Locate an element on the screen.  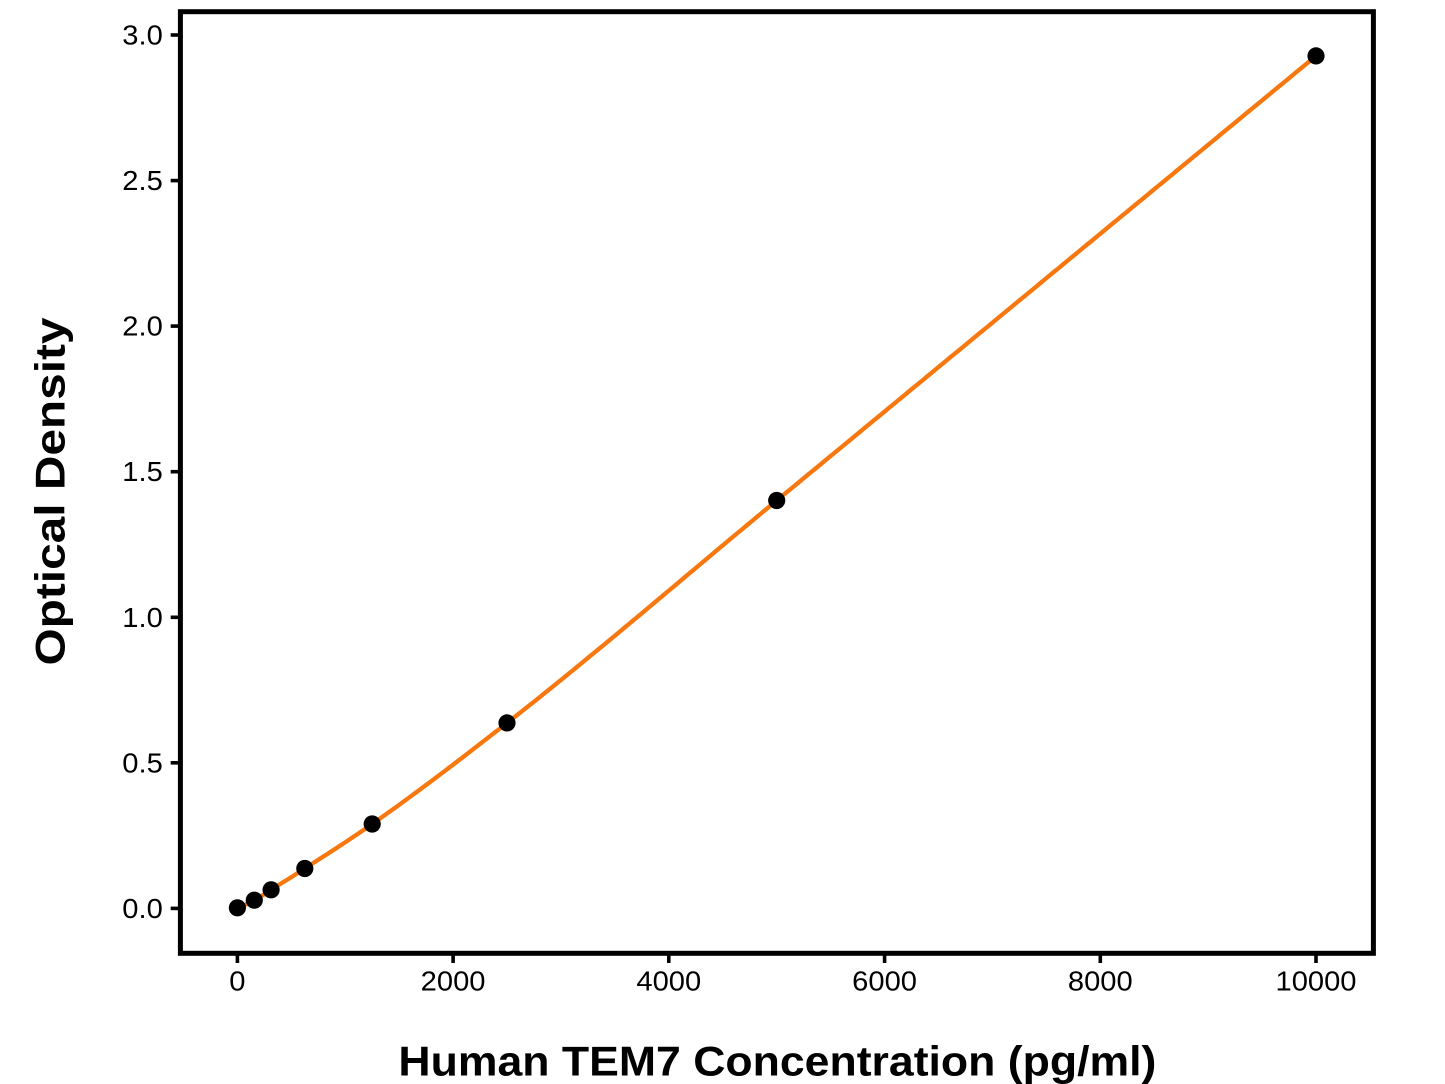
svg-text: 2.0 is located at coordinates (142, 326).